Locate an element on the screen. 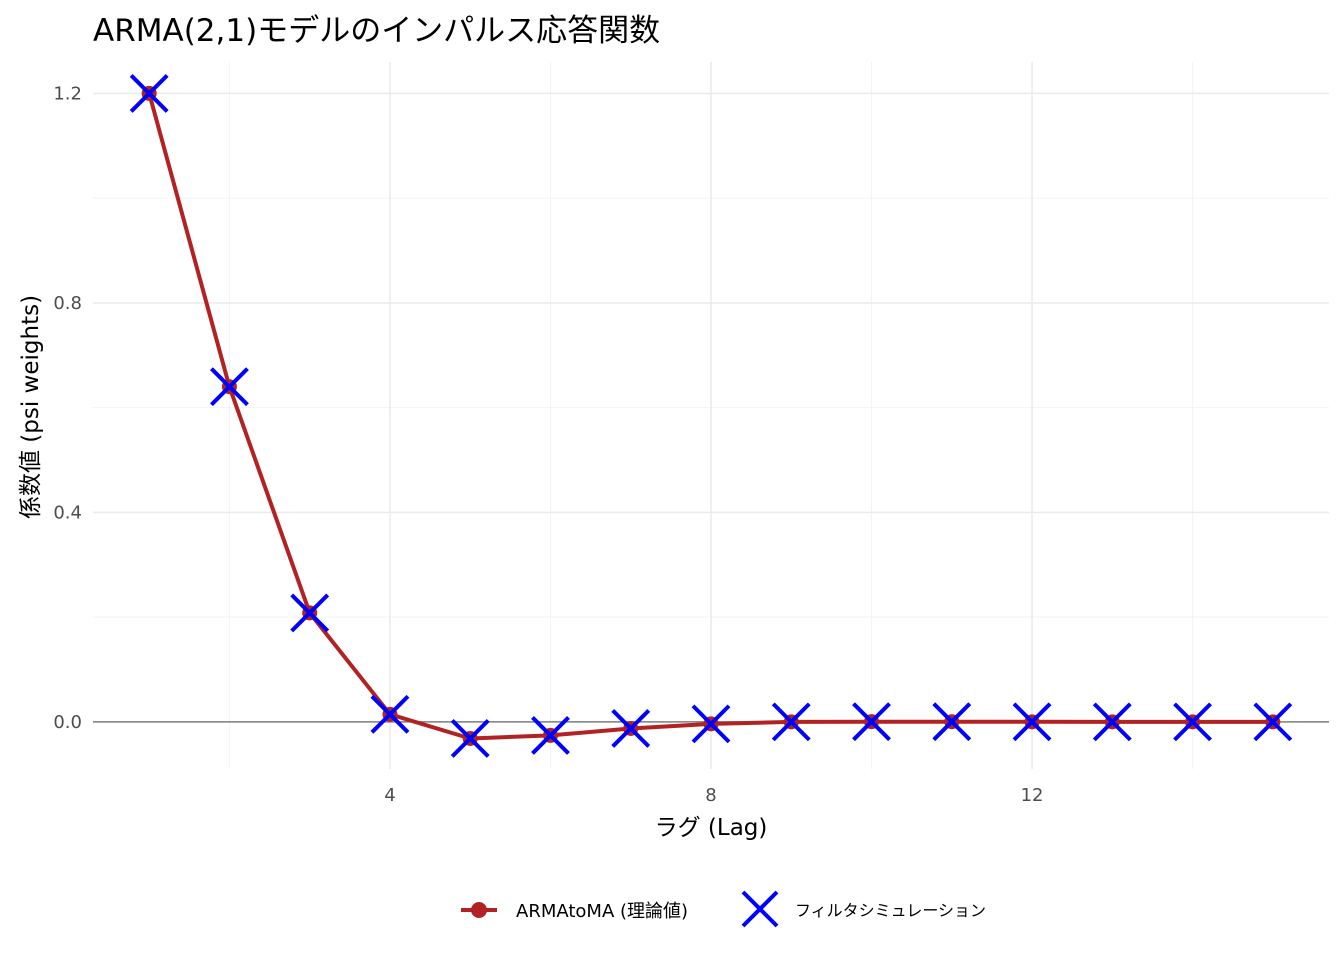 Image resolution: width=1344 pixels, height=960 pixels. y-tick-label: 0.4 is located at coordinates (67, 512).